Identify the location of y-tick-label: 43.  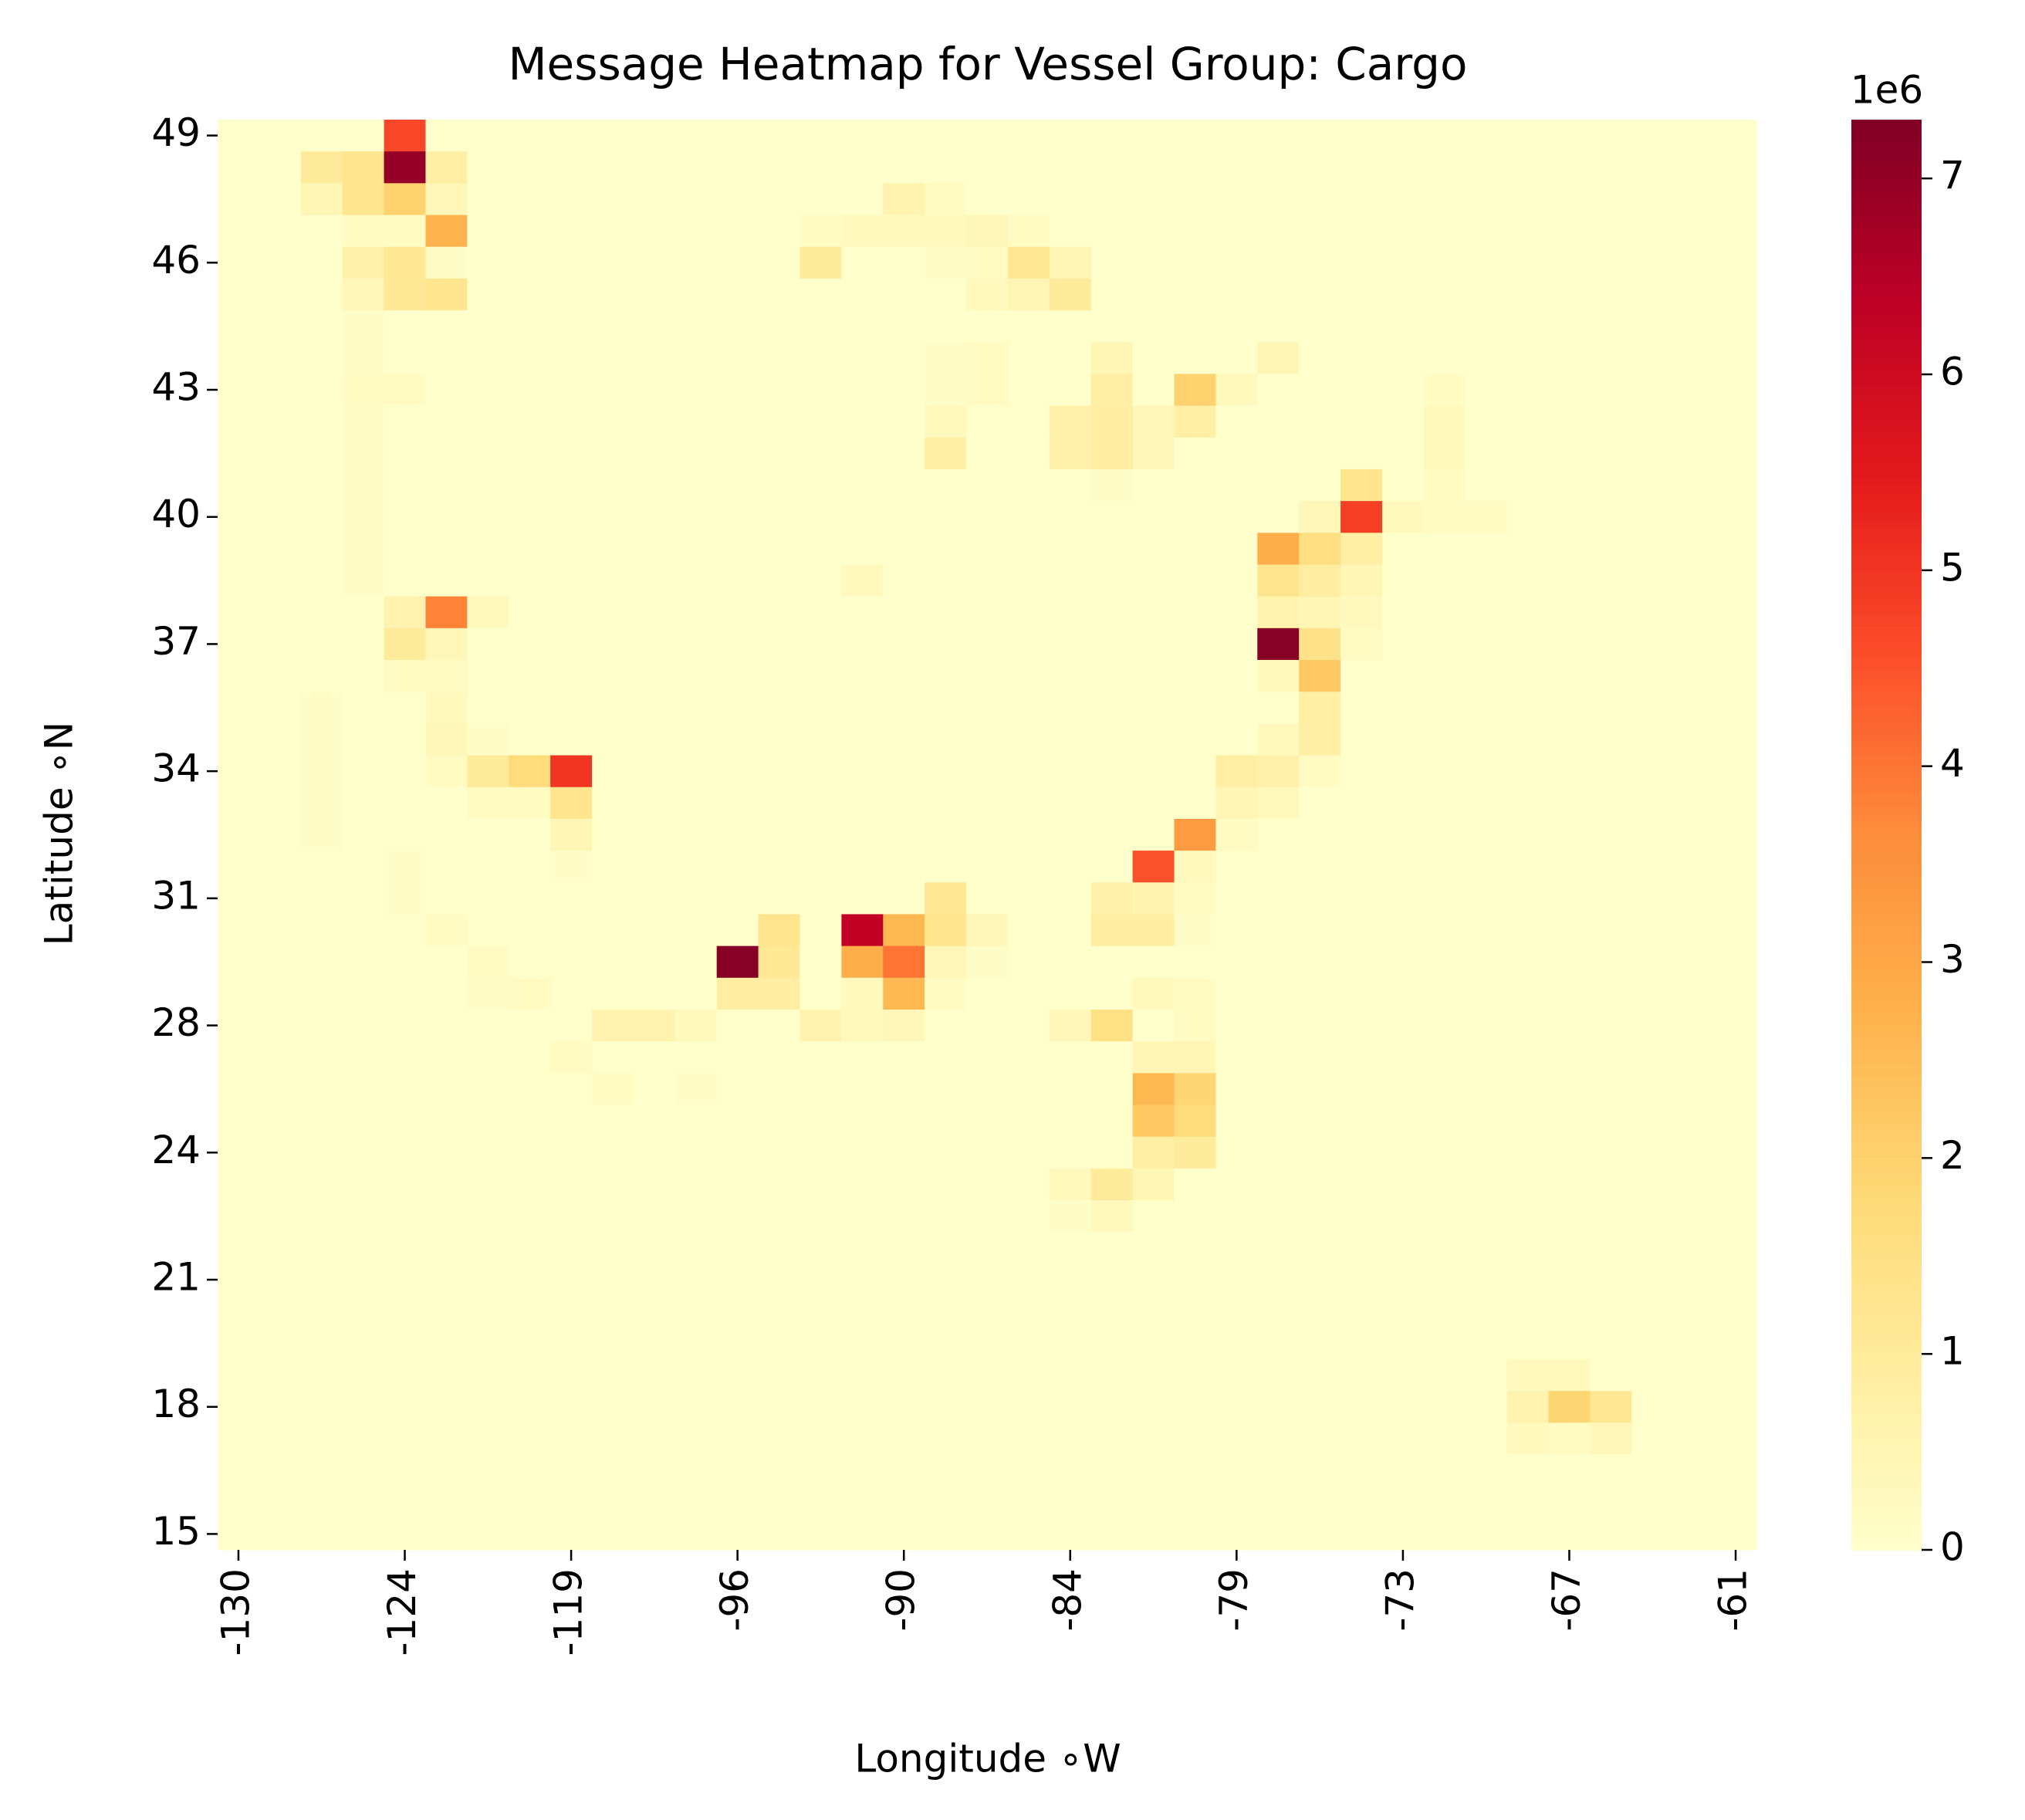
(176, 387).